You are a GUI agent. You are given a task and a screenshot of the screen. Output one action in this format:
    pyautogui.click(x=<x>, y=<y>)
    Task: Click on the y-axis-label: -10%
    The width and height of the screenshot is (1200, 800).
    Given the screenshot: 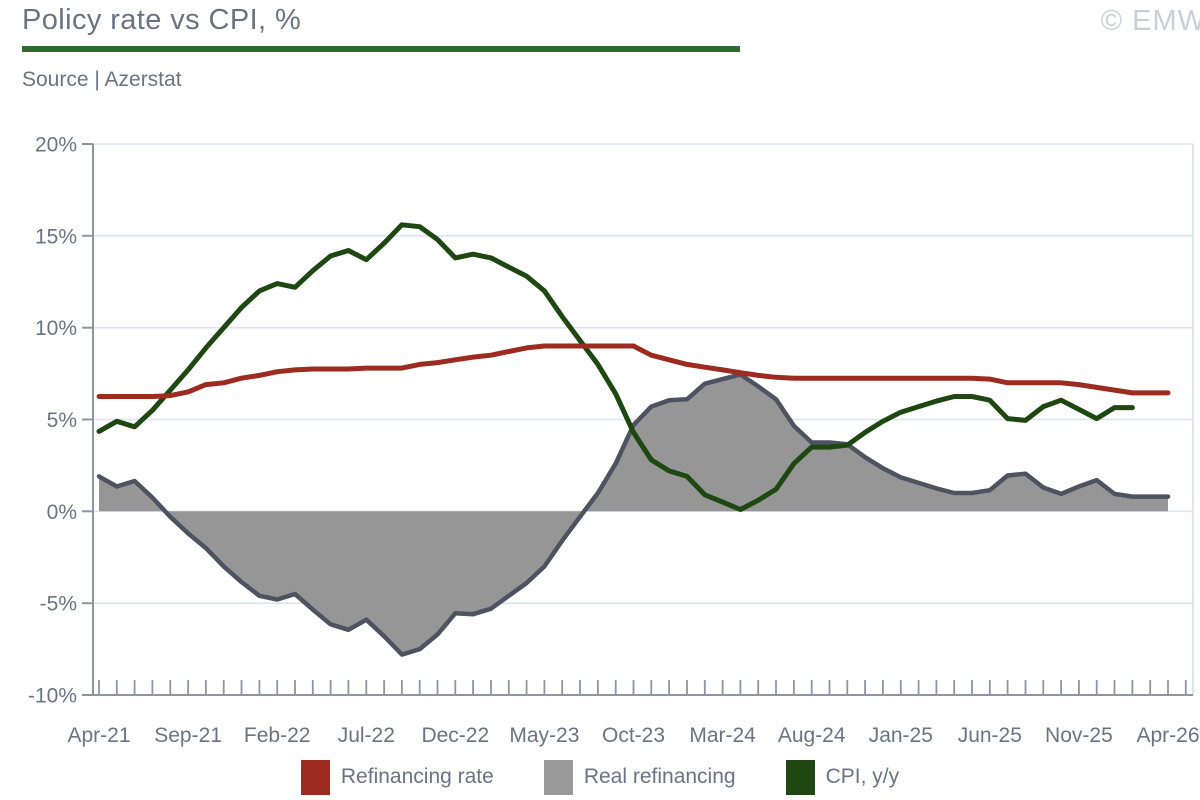 What is the action you would take?
    pyautogui.click(x=52, y=696)
    